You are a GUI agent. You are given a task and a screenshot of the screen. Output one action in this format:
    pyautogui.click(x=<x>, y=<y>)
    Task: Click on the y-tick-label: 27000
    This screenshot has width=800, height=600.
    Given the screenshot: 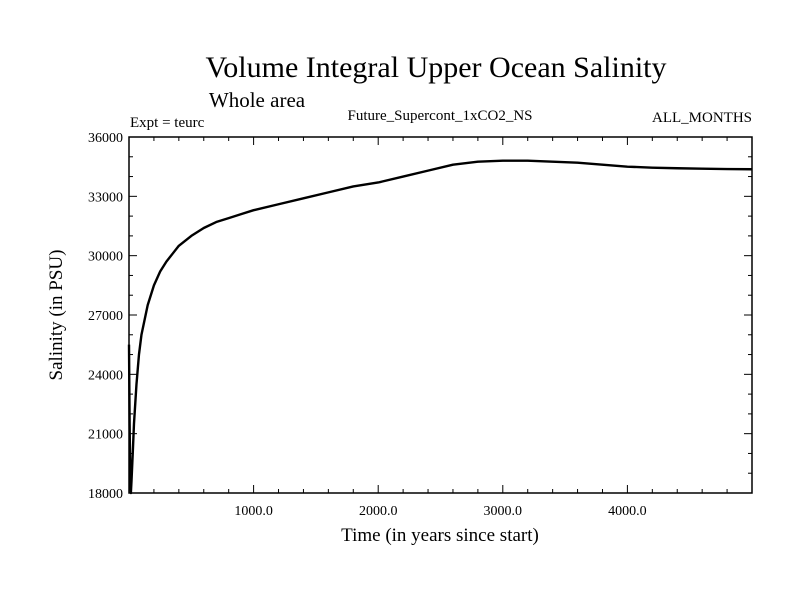 What is the action you would take?
    pyautogui.click(x=105, y=316)
    